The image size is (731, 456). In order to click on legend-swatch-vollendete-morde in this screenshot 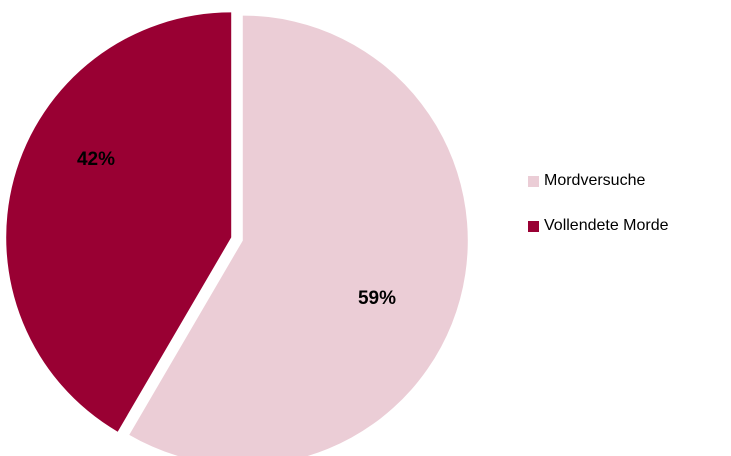, I will do `click(533, 226)`.